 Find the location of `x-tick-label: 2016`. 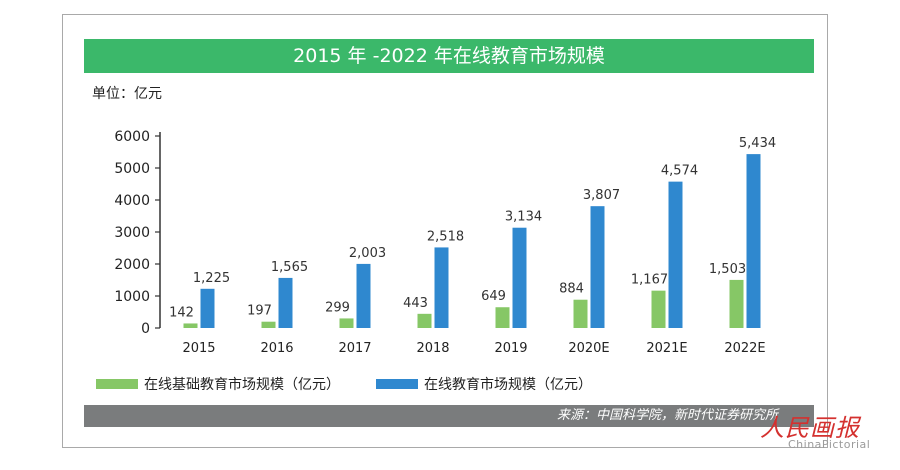

x-tick-label: 2016 is located at coordinates (276, 348).